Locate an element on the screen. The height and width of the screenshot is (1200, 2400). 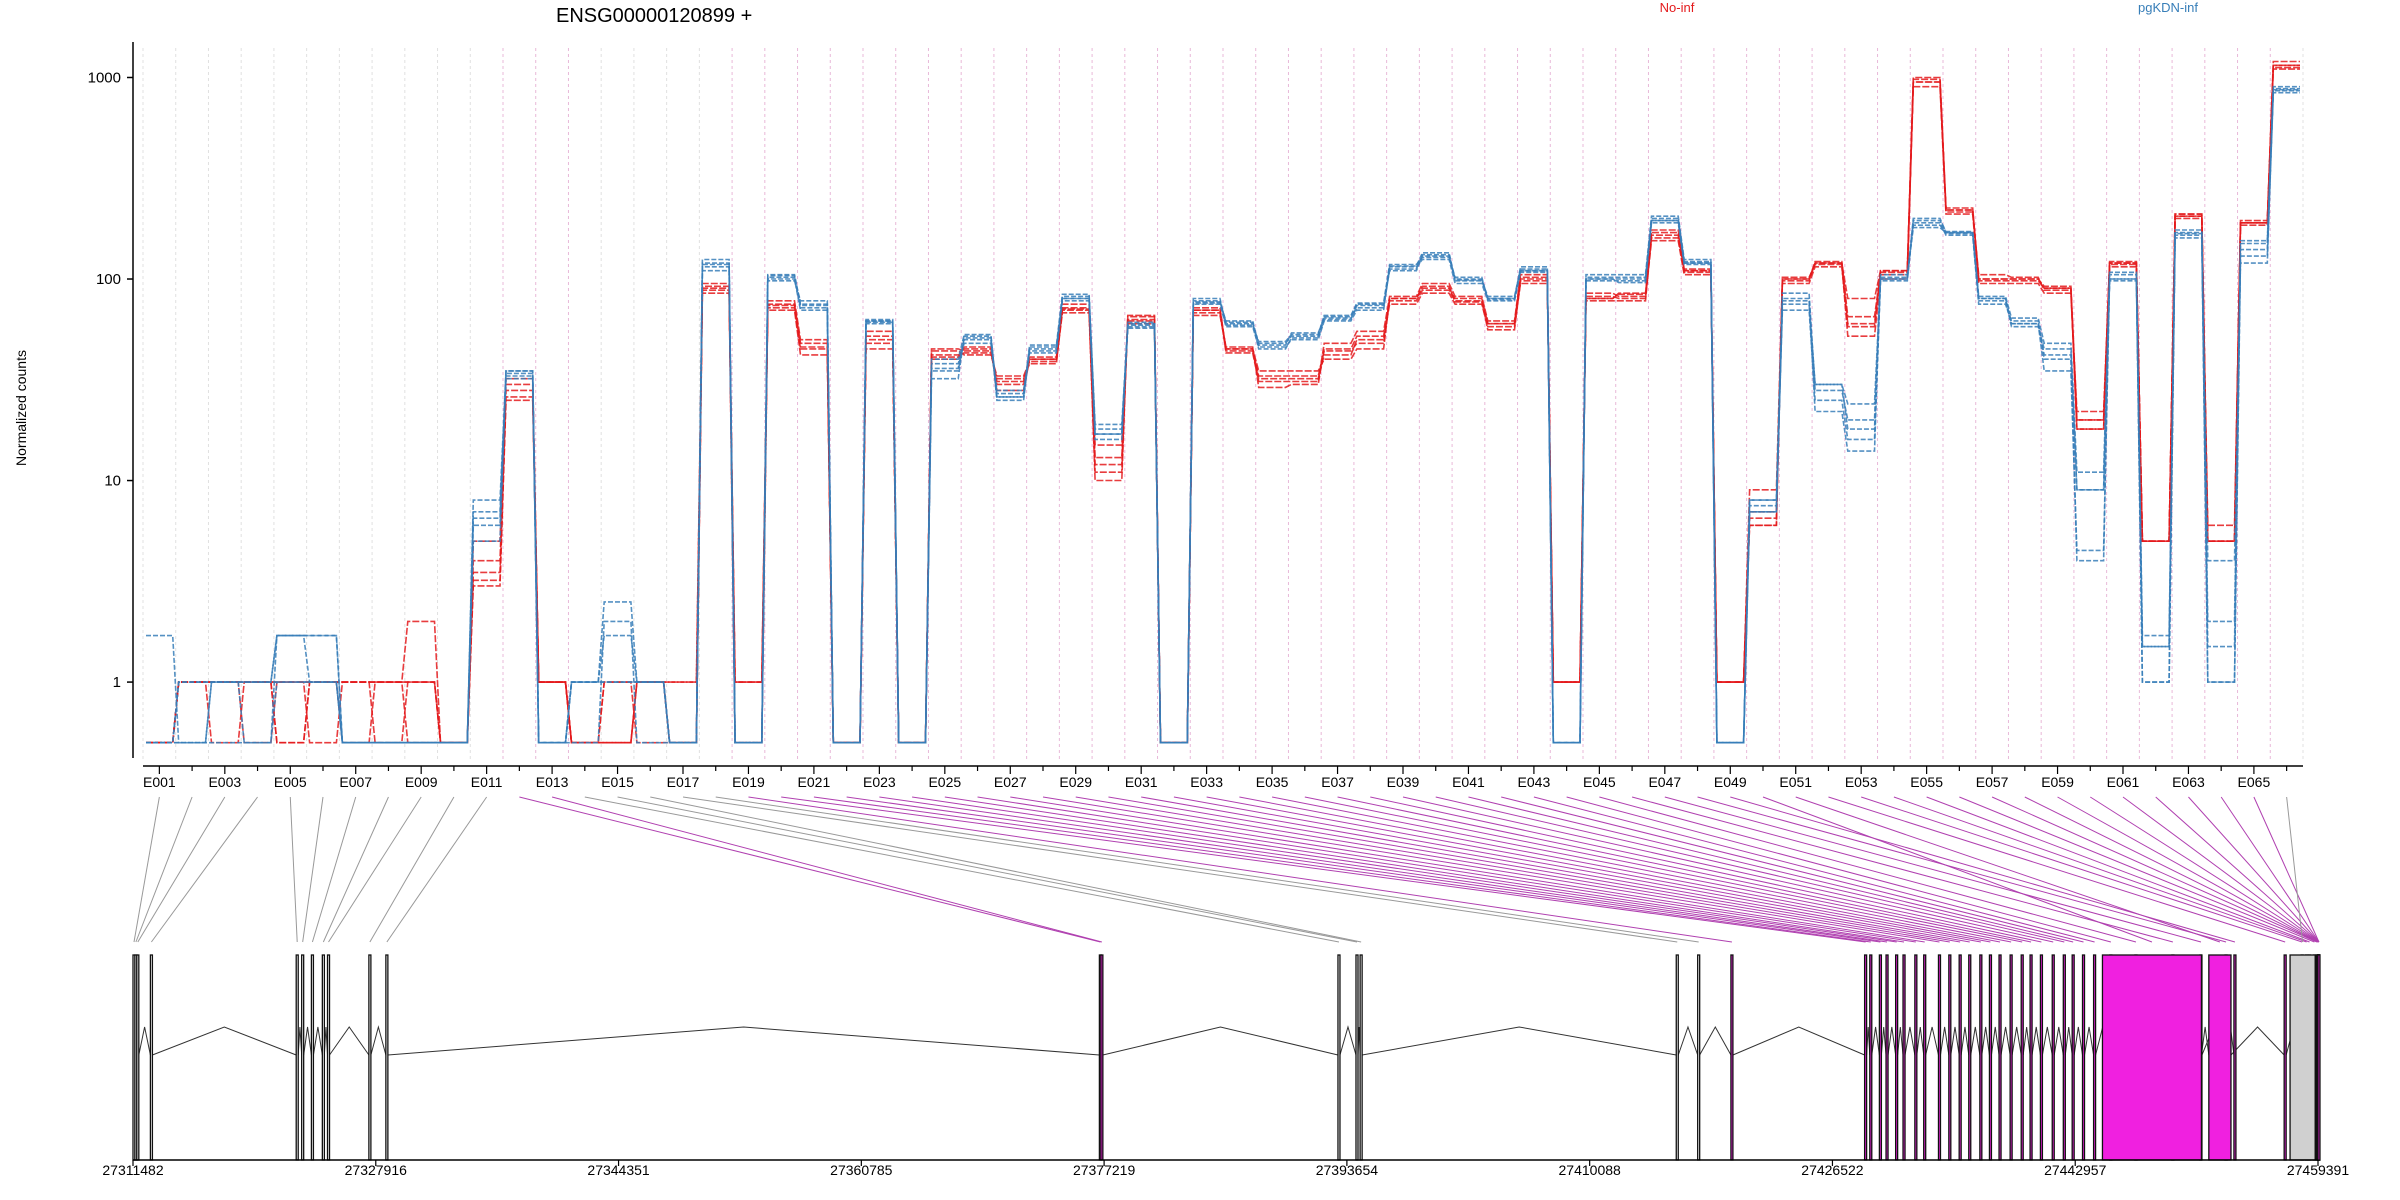
x-tick-label: E025 is located at coordinates (944, 782).